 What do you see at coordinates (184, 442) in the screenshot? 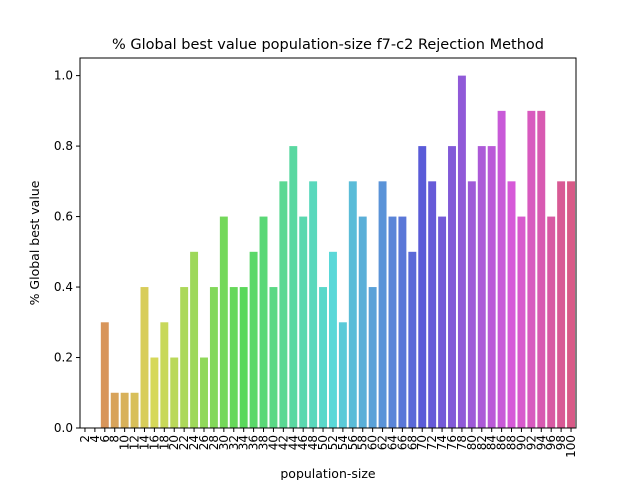
I see `x-tick-label: 22` at bounding box center [184, 442].